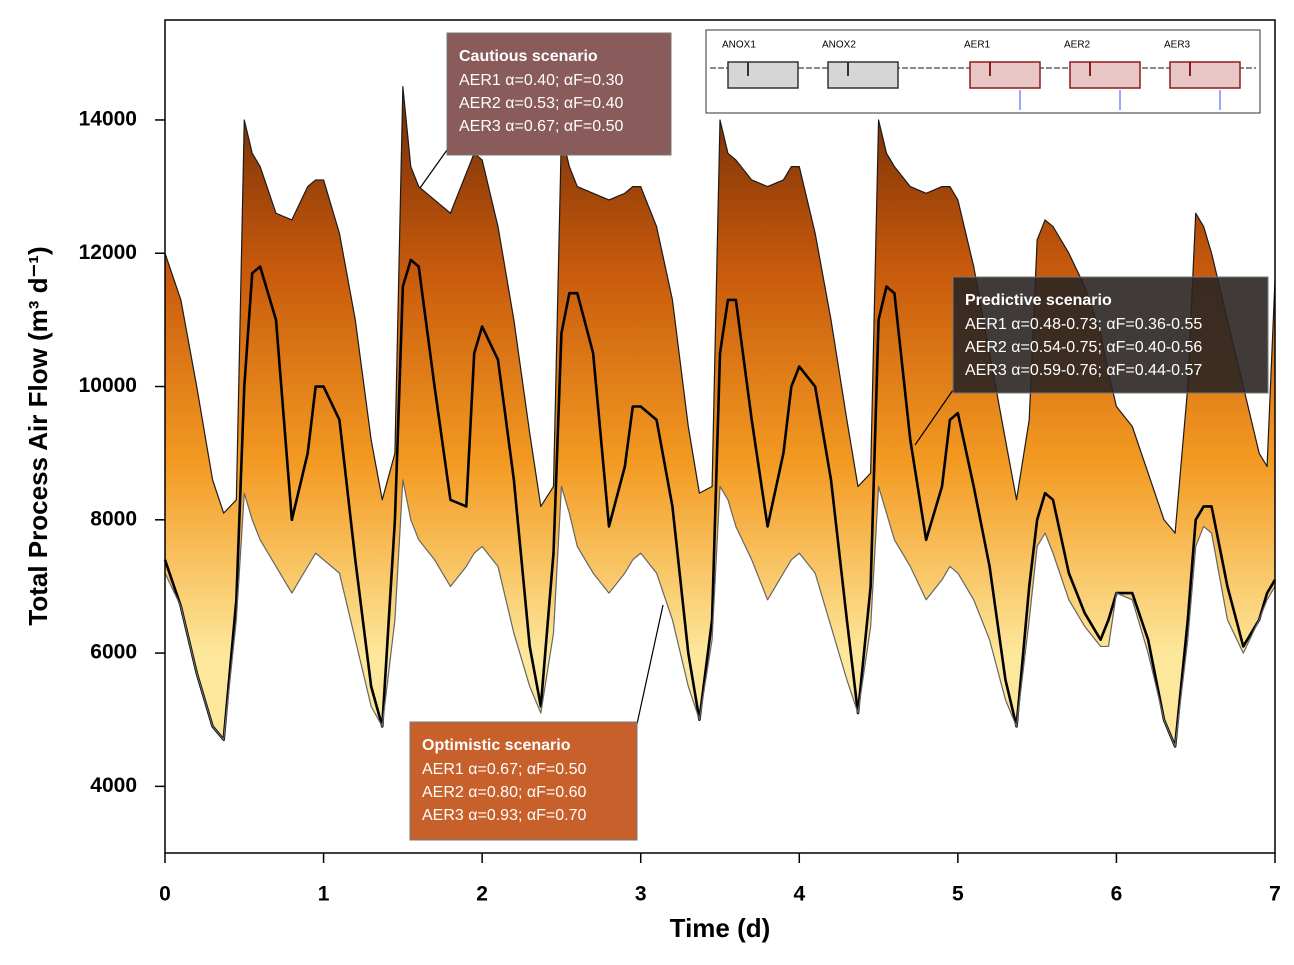 This screenshot has width=1294, height=965. Describe the element at coordinates (482, 894) in the screenshot. I see `x-tick-label: 2` at that location.